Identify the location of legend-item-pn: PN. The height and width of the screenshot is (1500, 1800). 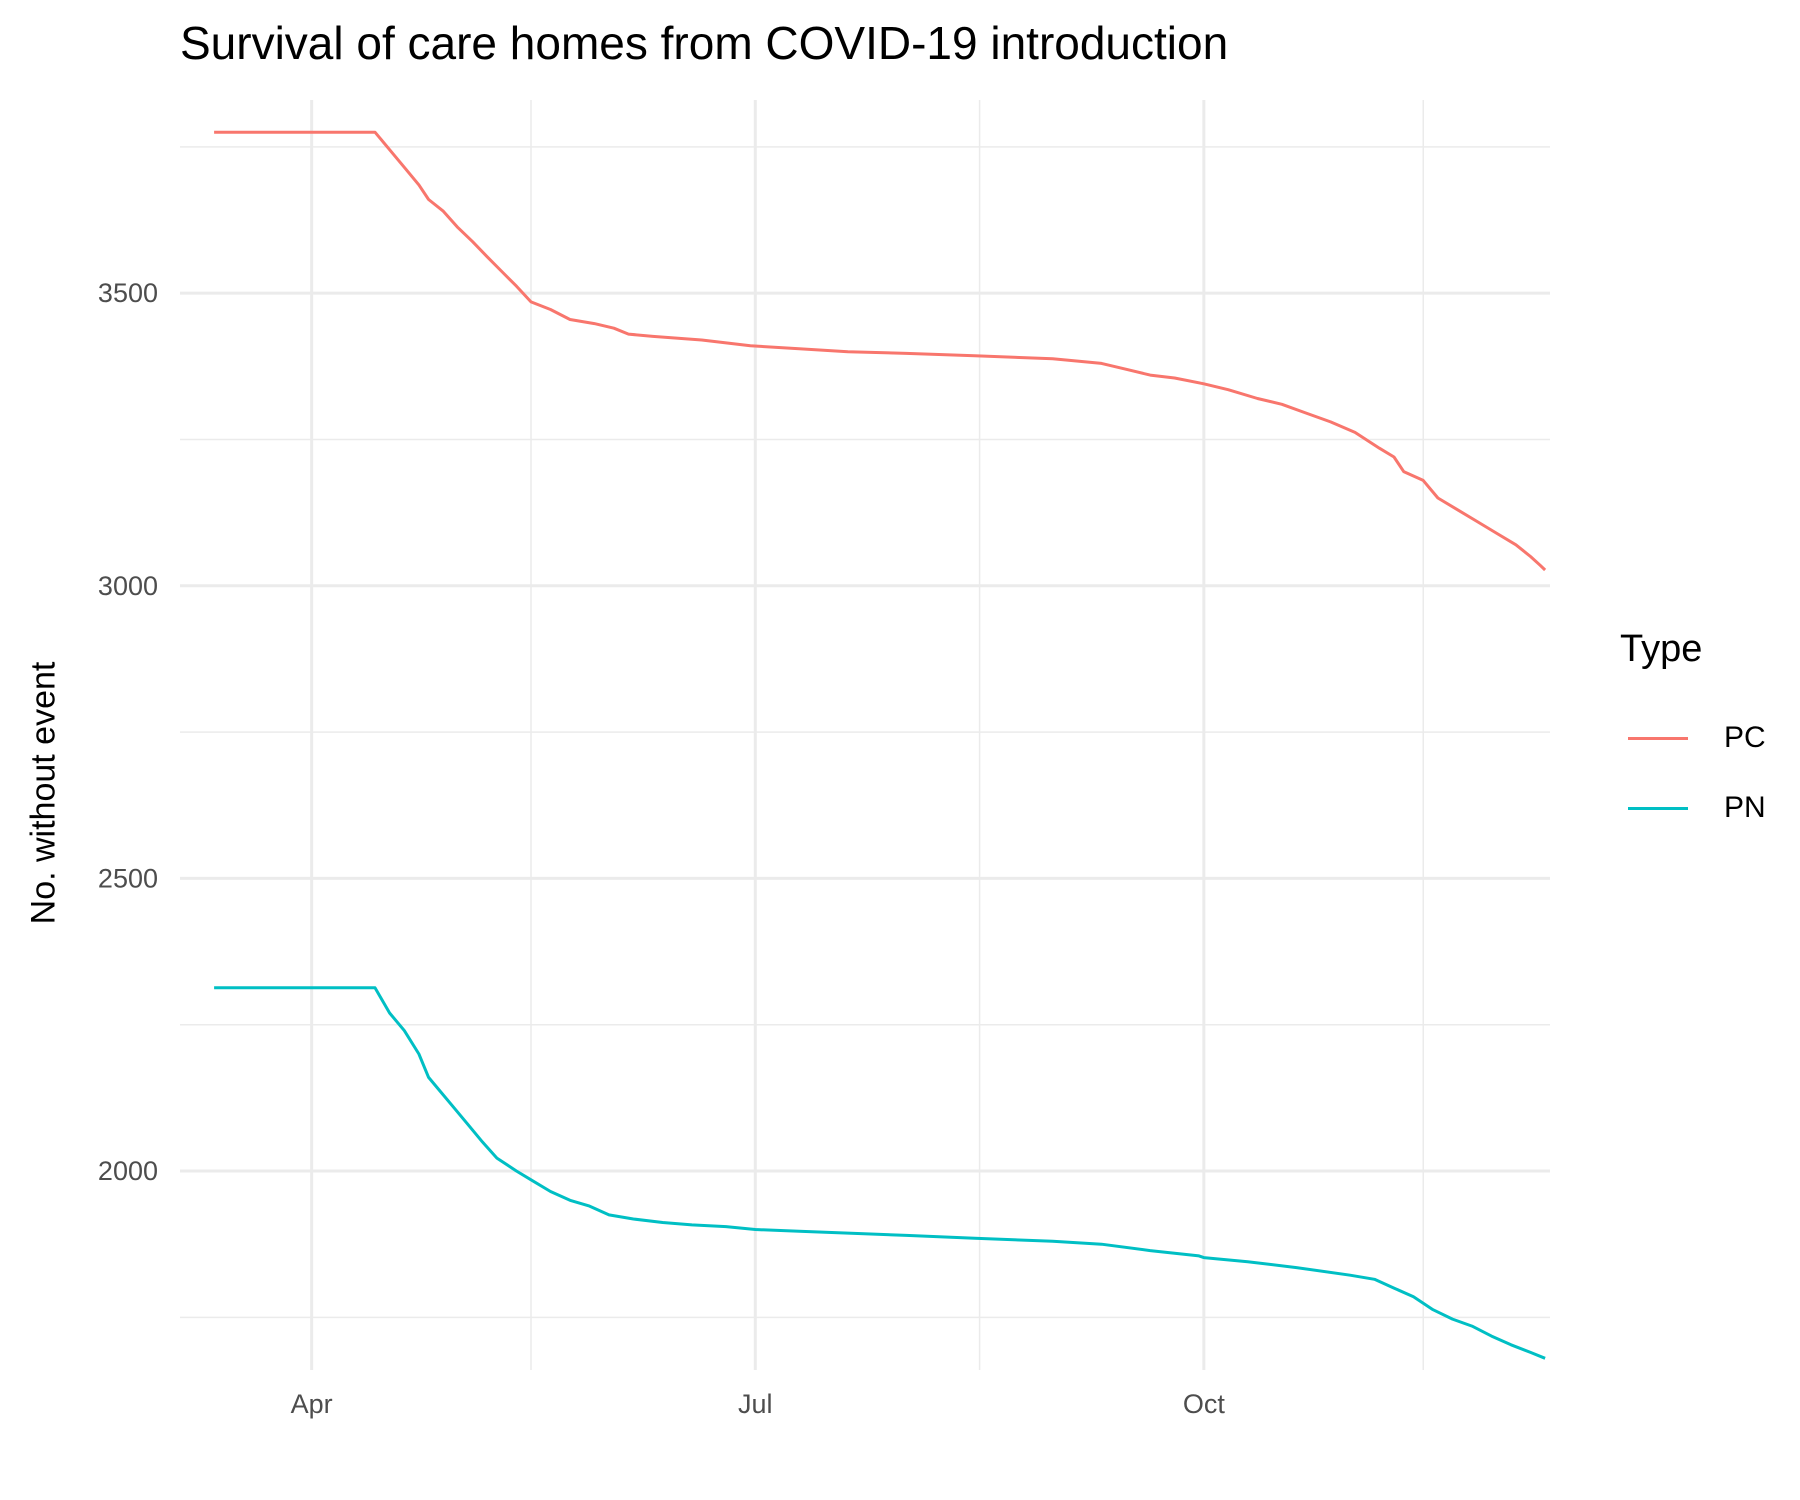
(1693, 808).